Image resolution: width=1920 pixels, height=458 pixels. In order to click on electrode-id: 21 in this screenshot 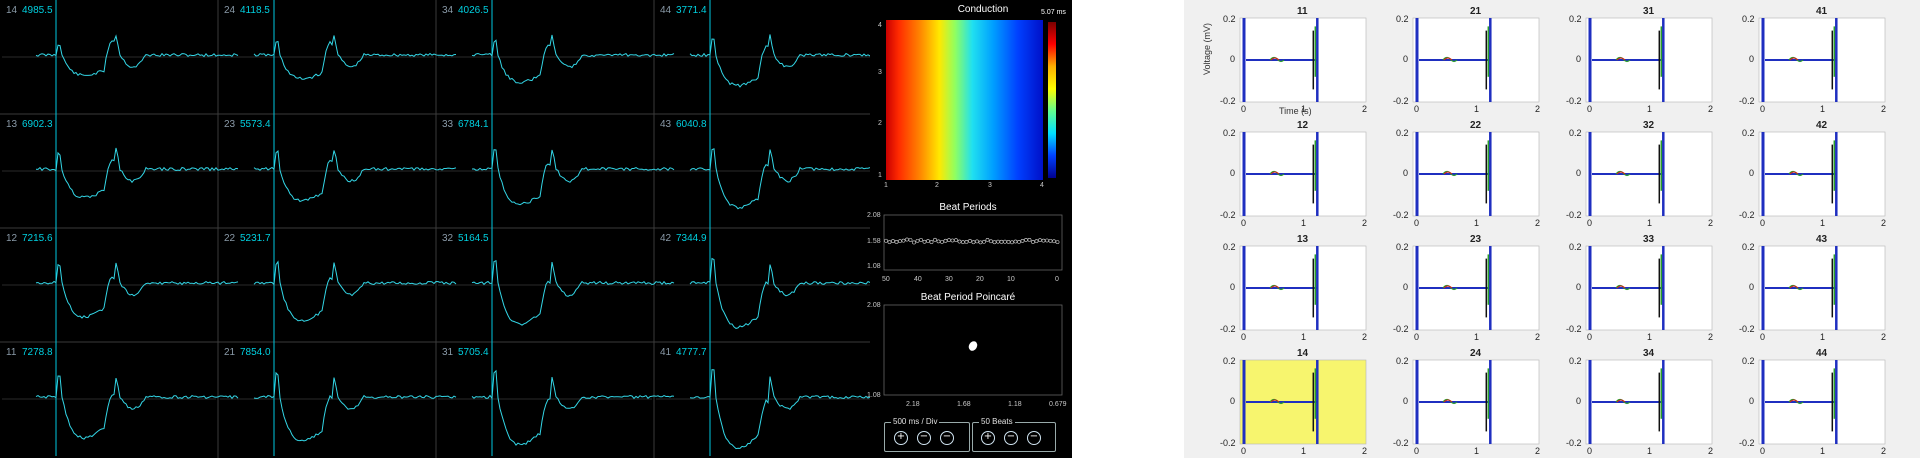, I will do `click(230, 352)`.